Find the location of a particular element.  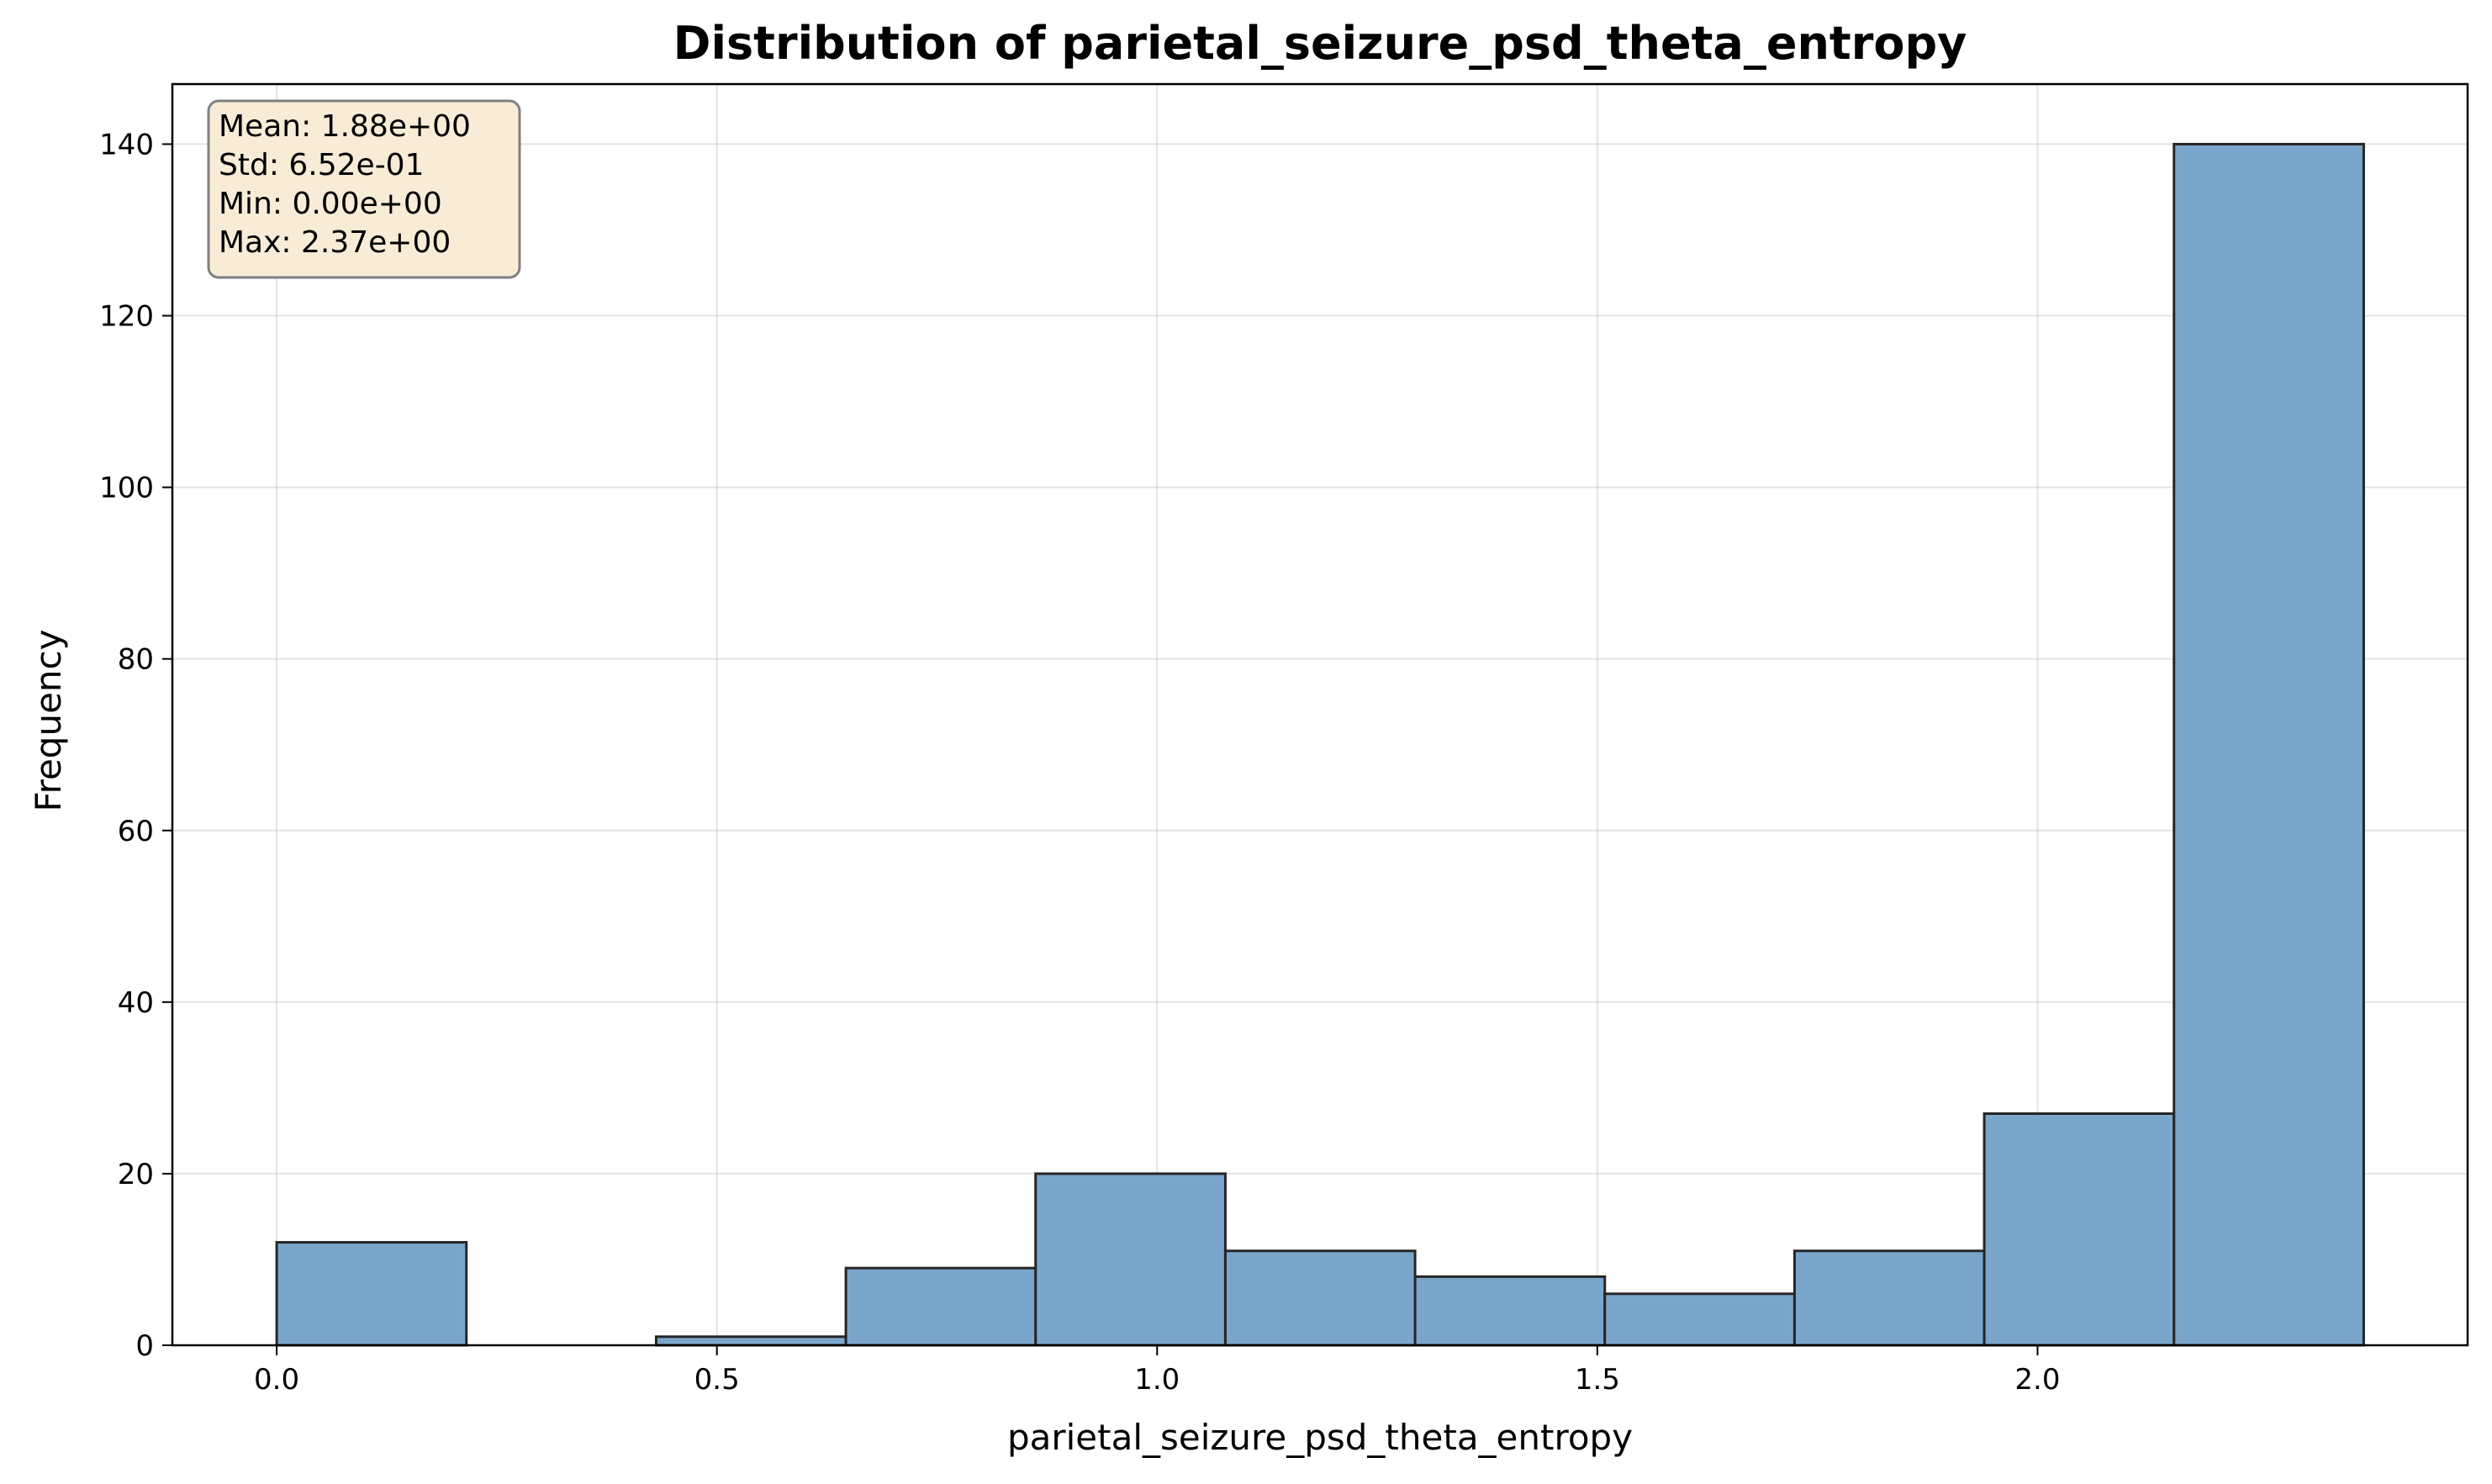

x-tick-label: 0.5 is located at coordinates (717, 1380).